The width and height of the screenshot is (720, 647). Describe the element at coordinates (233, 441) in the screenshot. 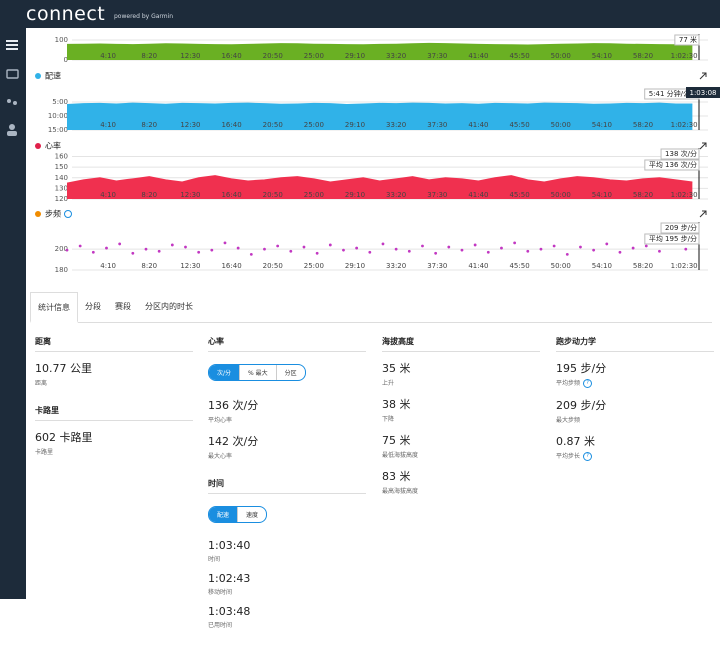

I see `stat-value: 142 次/分` at that location.